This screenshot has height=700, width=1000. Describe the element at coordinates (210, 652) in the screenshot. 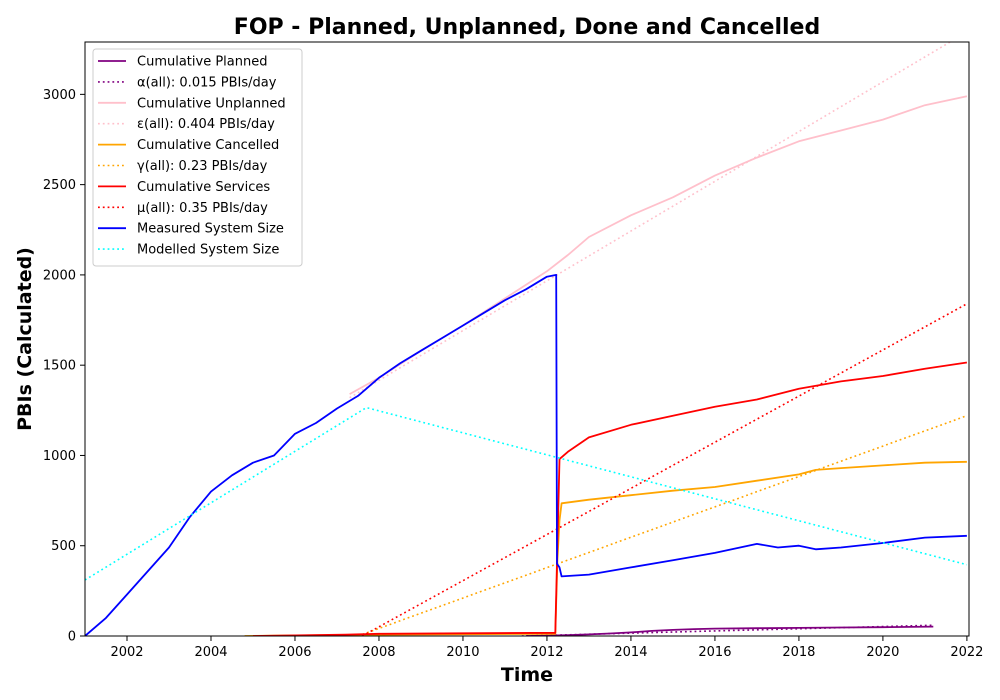

I see `x-tick-label: 2004` at that location.